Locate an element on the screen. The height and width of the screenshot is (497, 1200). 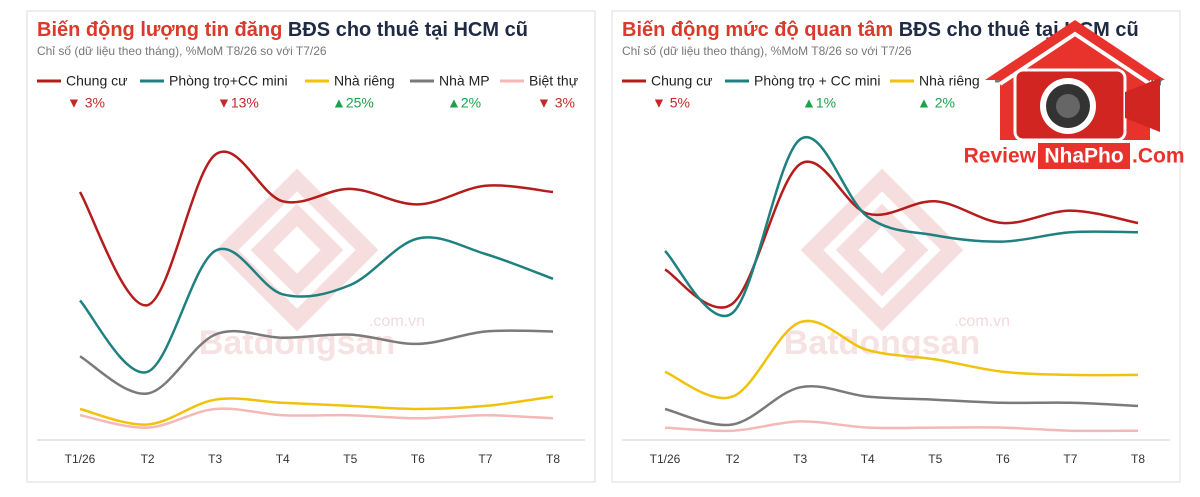
change-label: ▲25% is located at coordinates (353, 103).